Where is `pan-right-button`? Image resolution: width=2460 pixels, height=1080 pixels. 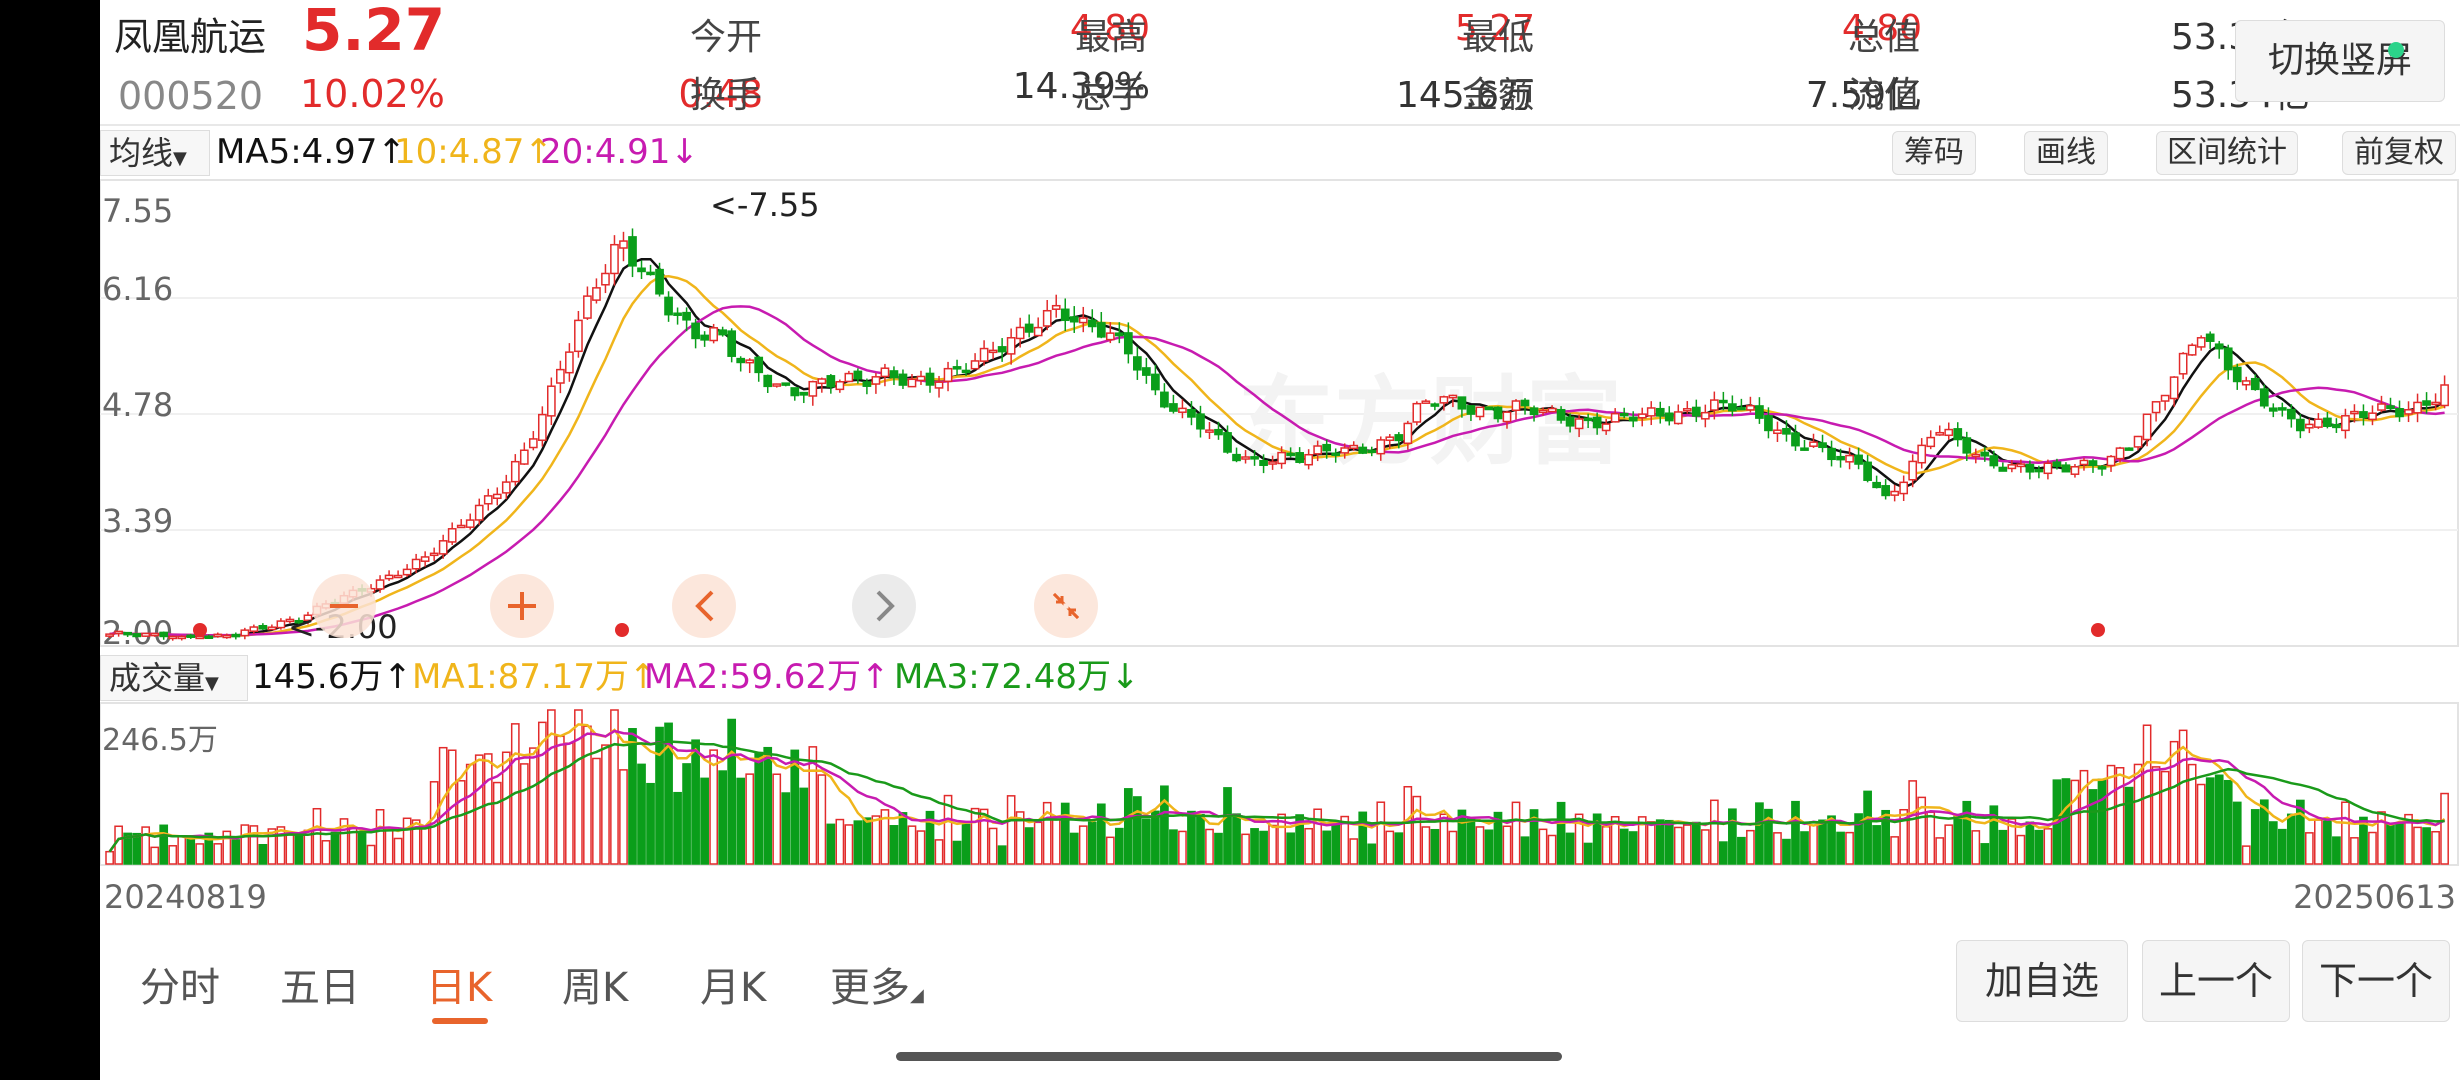
pan-right-button is located at coordinates (884, 606).